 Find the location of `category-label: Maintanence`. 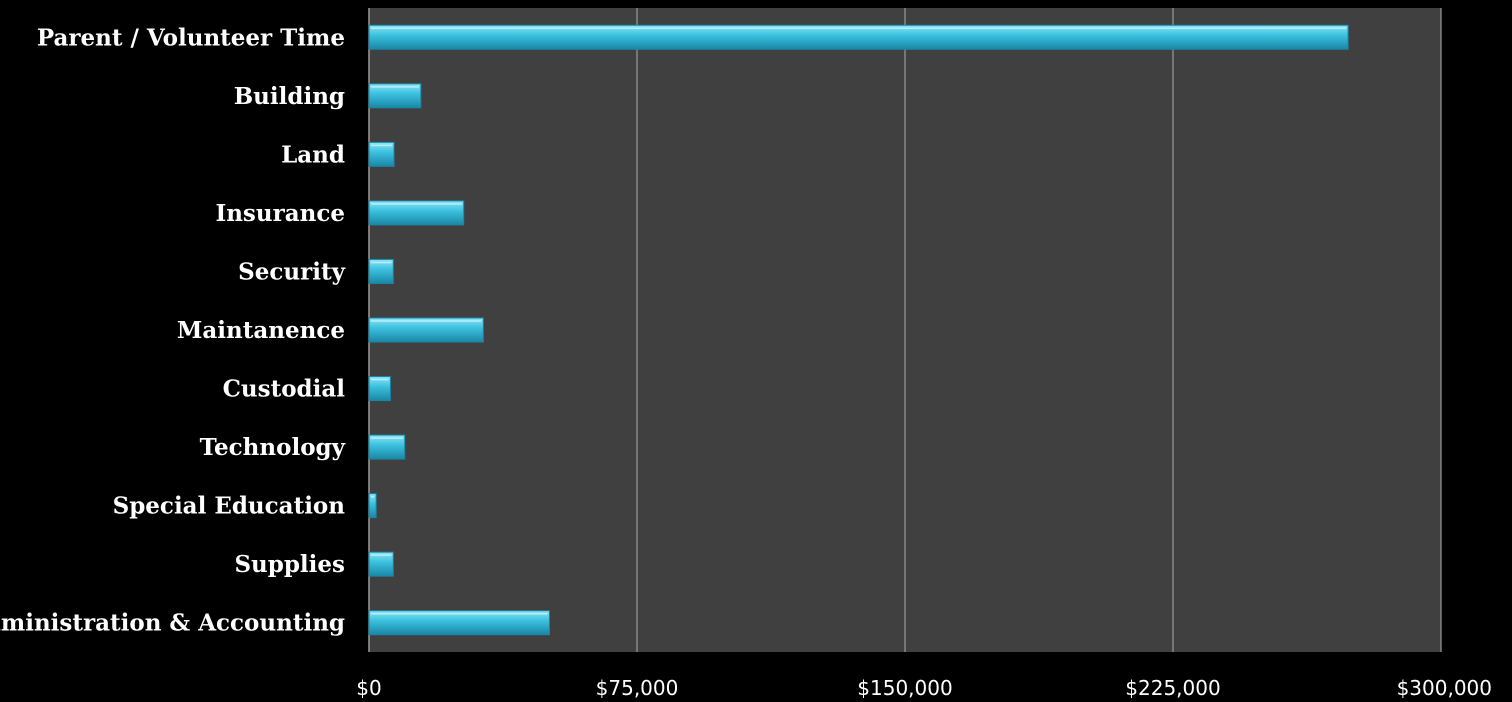

category-label: Maintanence is located at coordinates (261, 330).